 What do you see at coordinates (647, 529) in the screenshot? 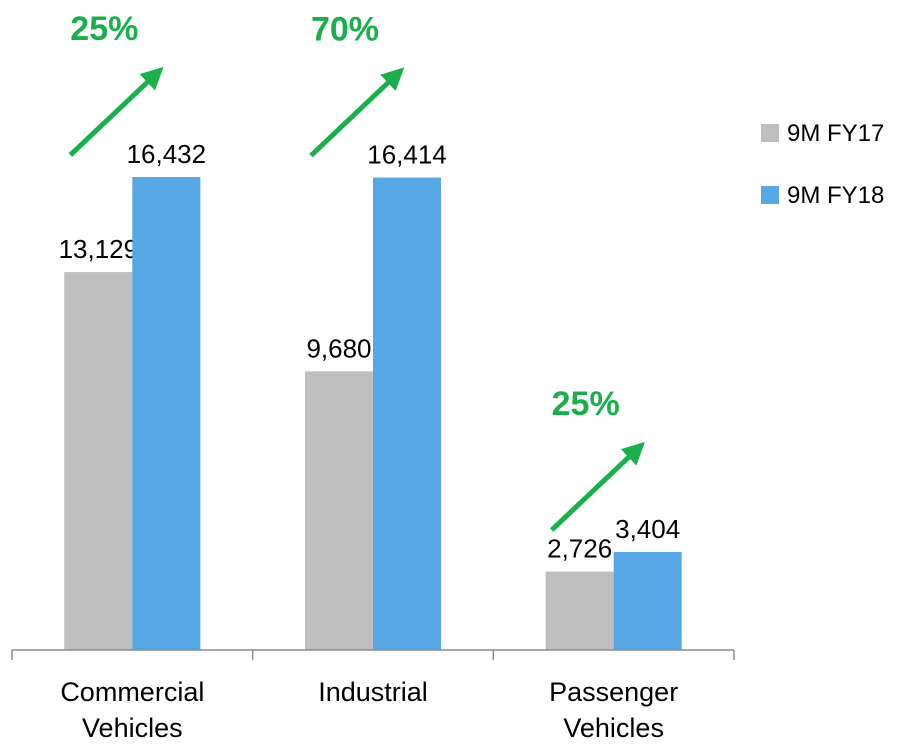
I see `data-label-fy18-2: 3,404` at bounding box center [647, 529].